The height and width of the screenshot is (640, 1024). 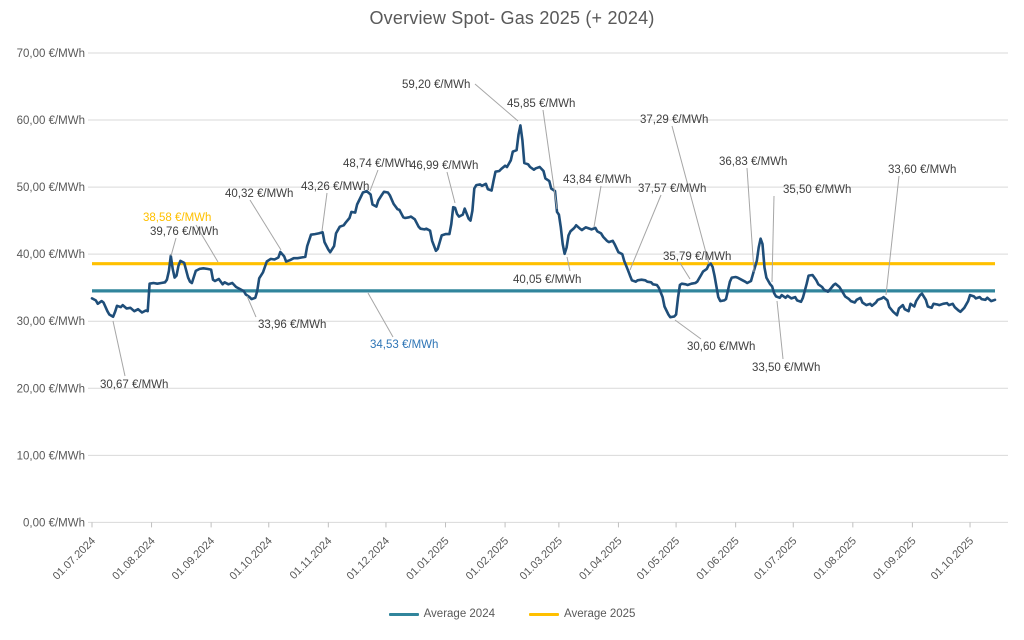 What do you see at coordinates (459, 614) in the screenshot?
I see `legend-label-average-2024: Average 2024` at bounding box center [459, 614].